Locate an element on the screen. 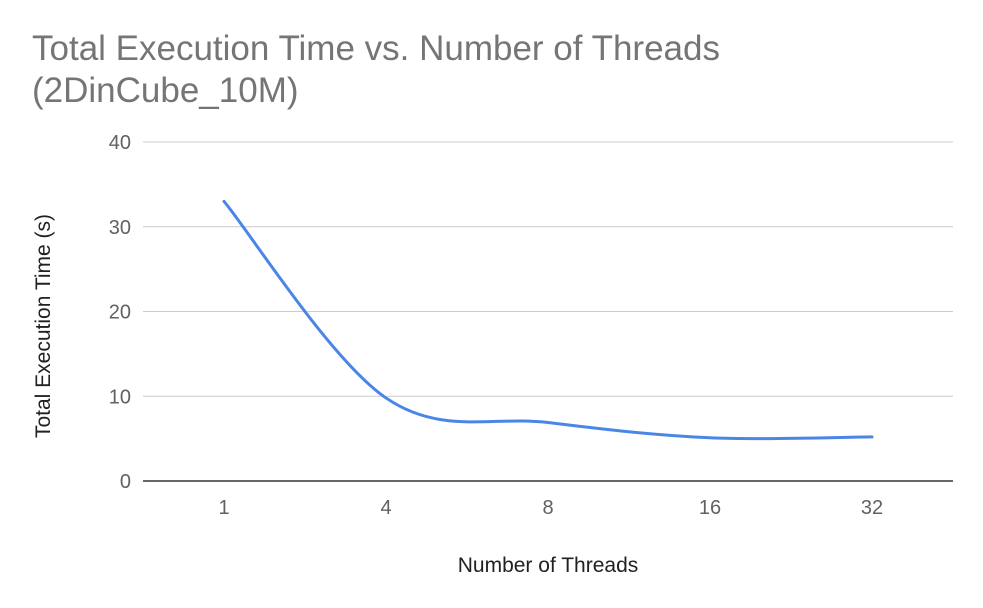  y-tick-label: 30 is located at coordinates (120, 228).